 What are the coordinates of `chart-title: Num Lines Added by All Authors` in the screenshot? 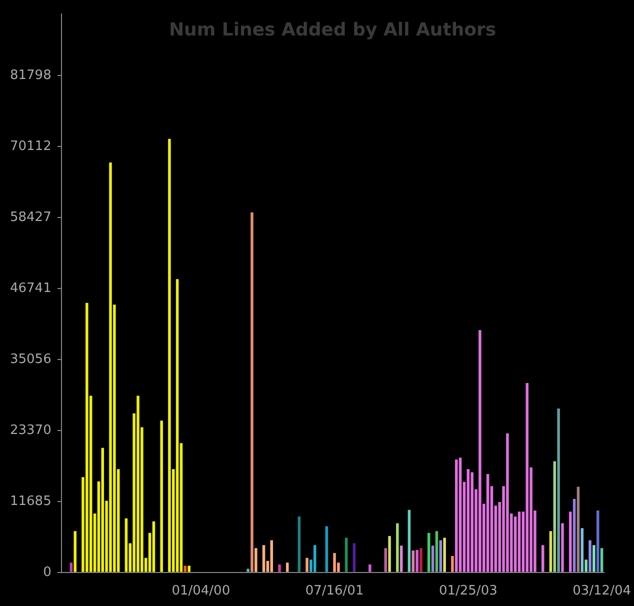 It's located at (332, 29).